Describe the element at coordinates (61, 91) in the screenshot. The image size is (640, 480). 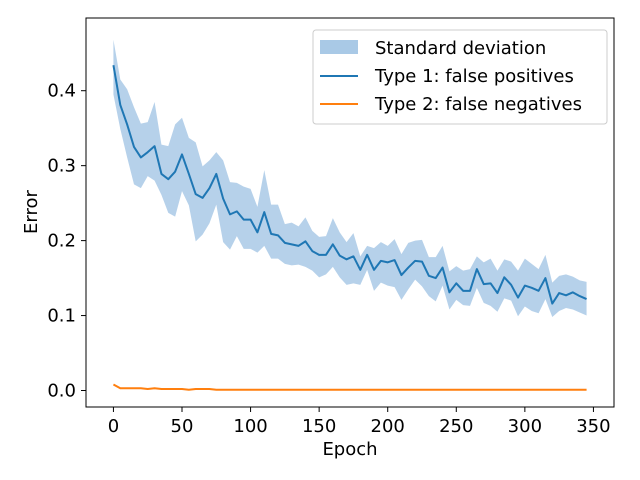
I see `y-tick-label: 0.4` at that location.